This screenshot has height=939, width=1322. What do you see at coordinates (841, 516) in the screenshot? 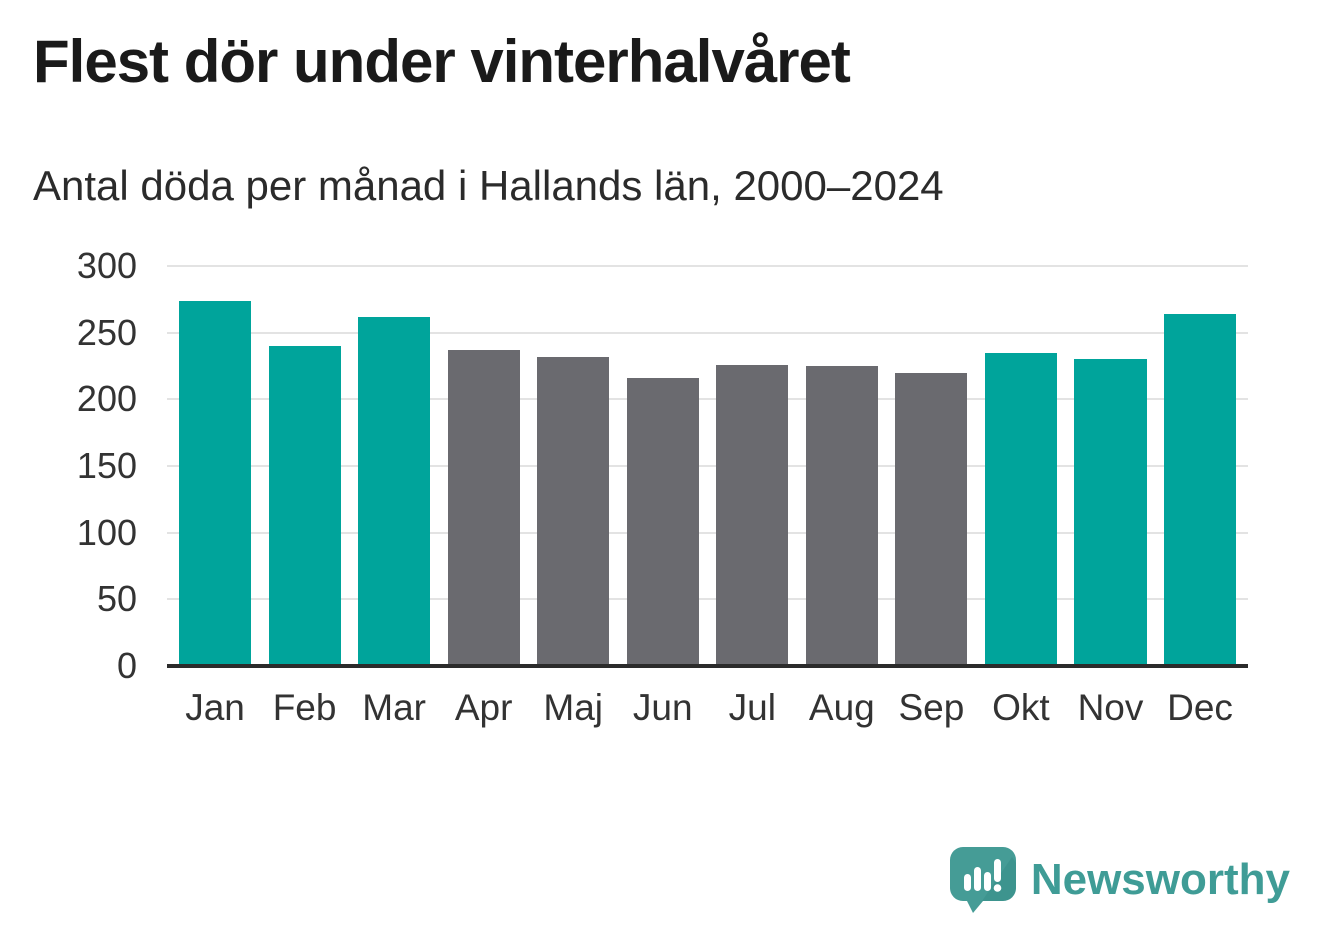
I see `bar-aug` at bounding box center [841, 516].